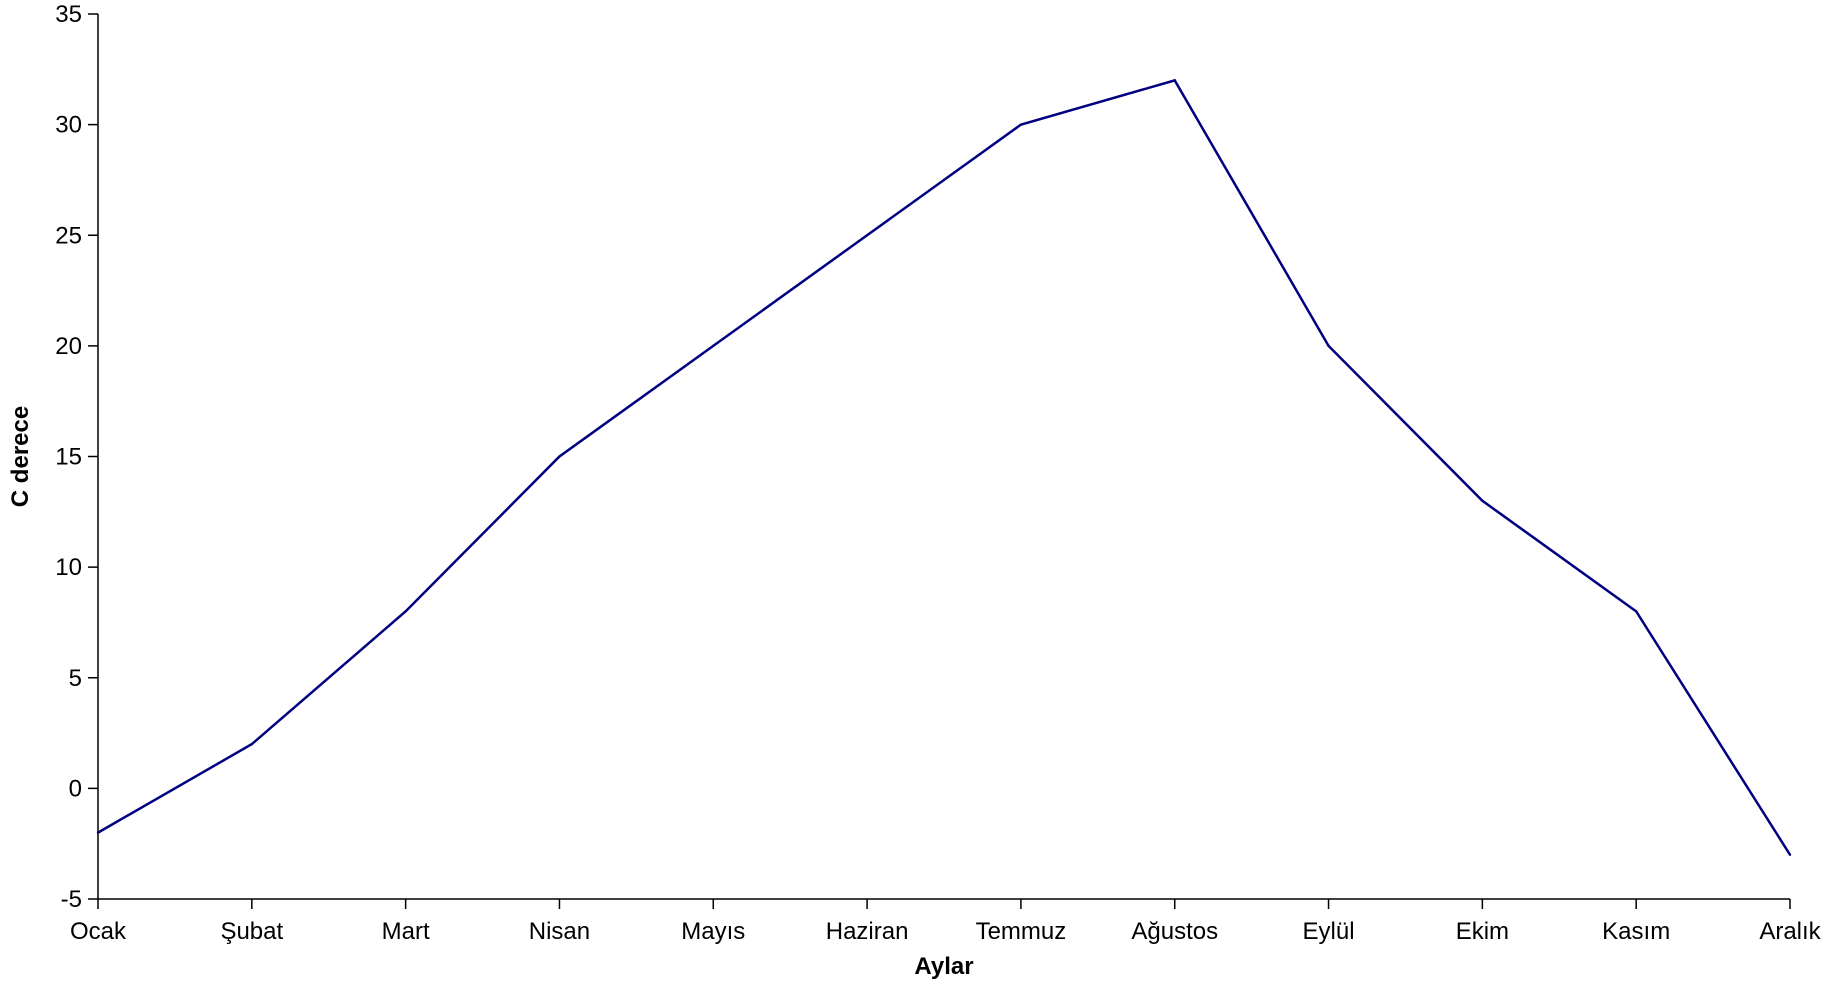 Image resolution: width=1837 pixels, height=986 pixels. I want to click on y-tick-label: -5, so click(71, 899).